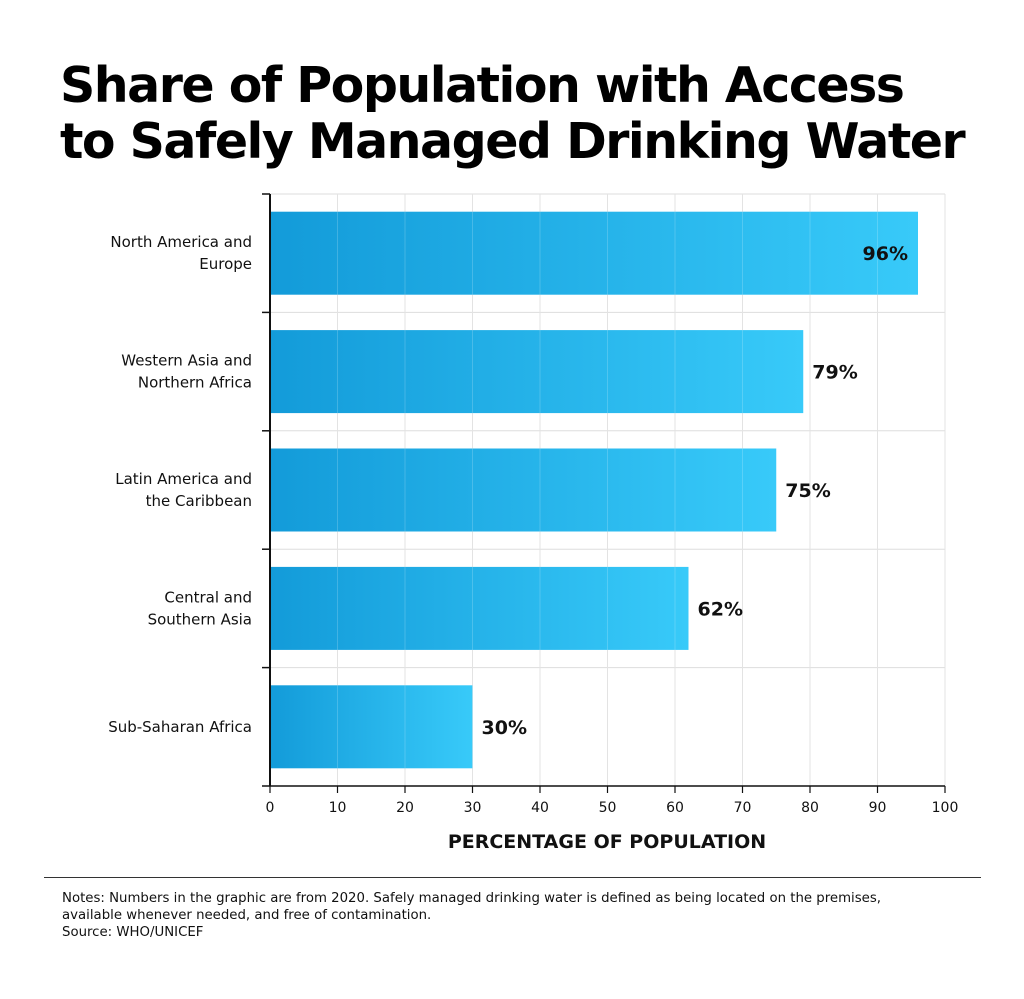 The image size is (1024, 999). What do you see at coordinates (473, 808) in the screenshot?
I see `x-tick-label: 30` at bounding box center [473, 808].